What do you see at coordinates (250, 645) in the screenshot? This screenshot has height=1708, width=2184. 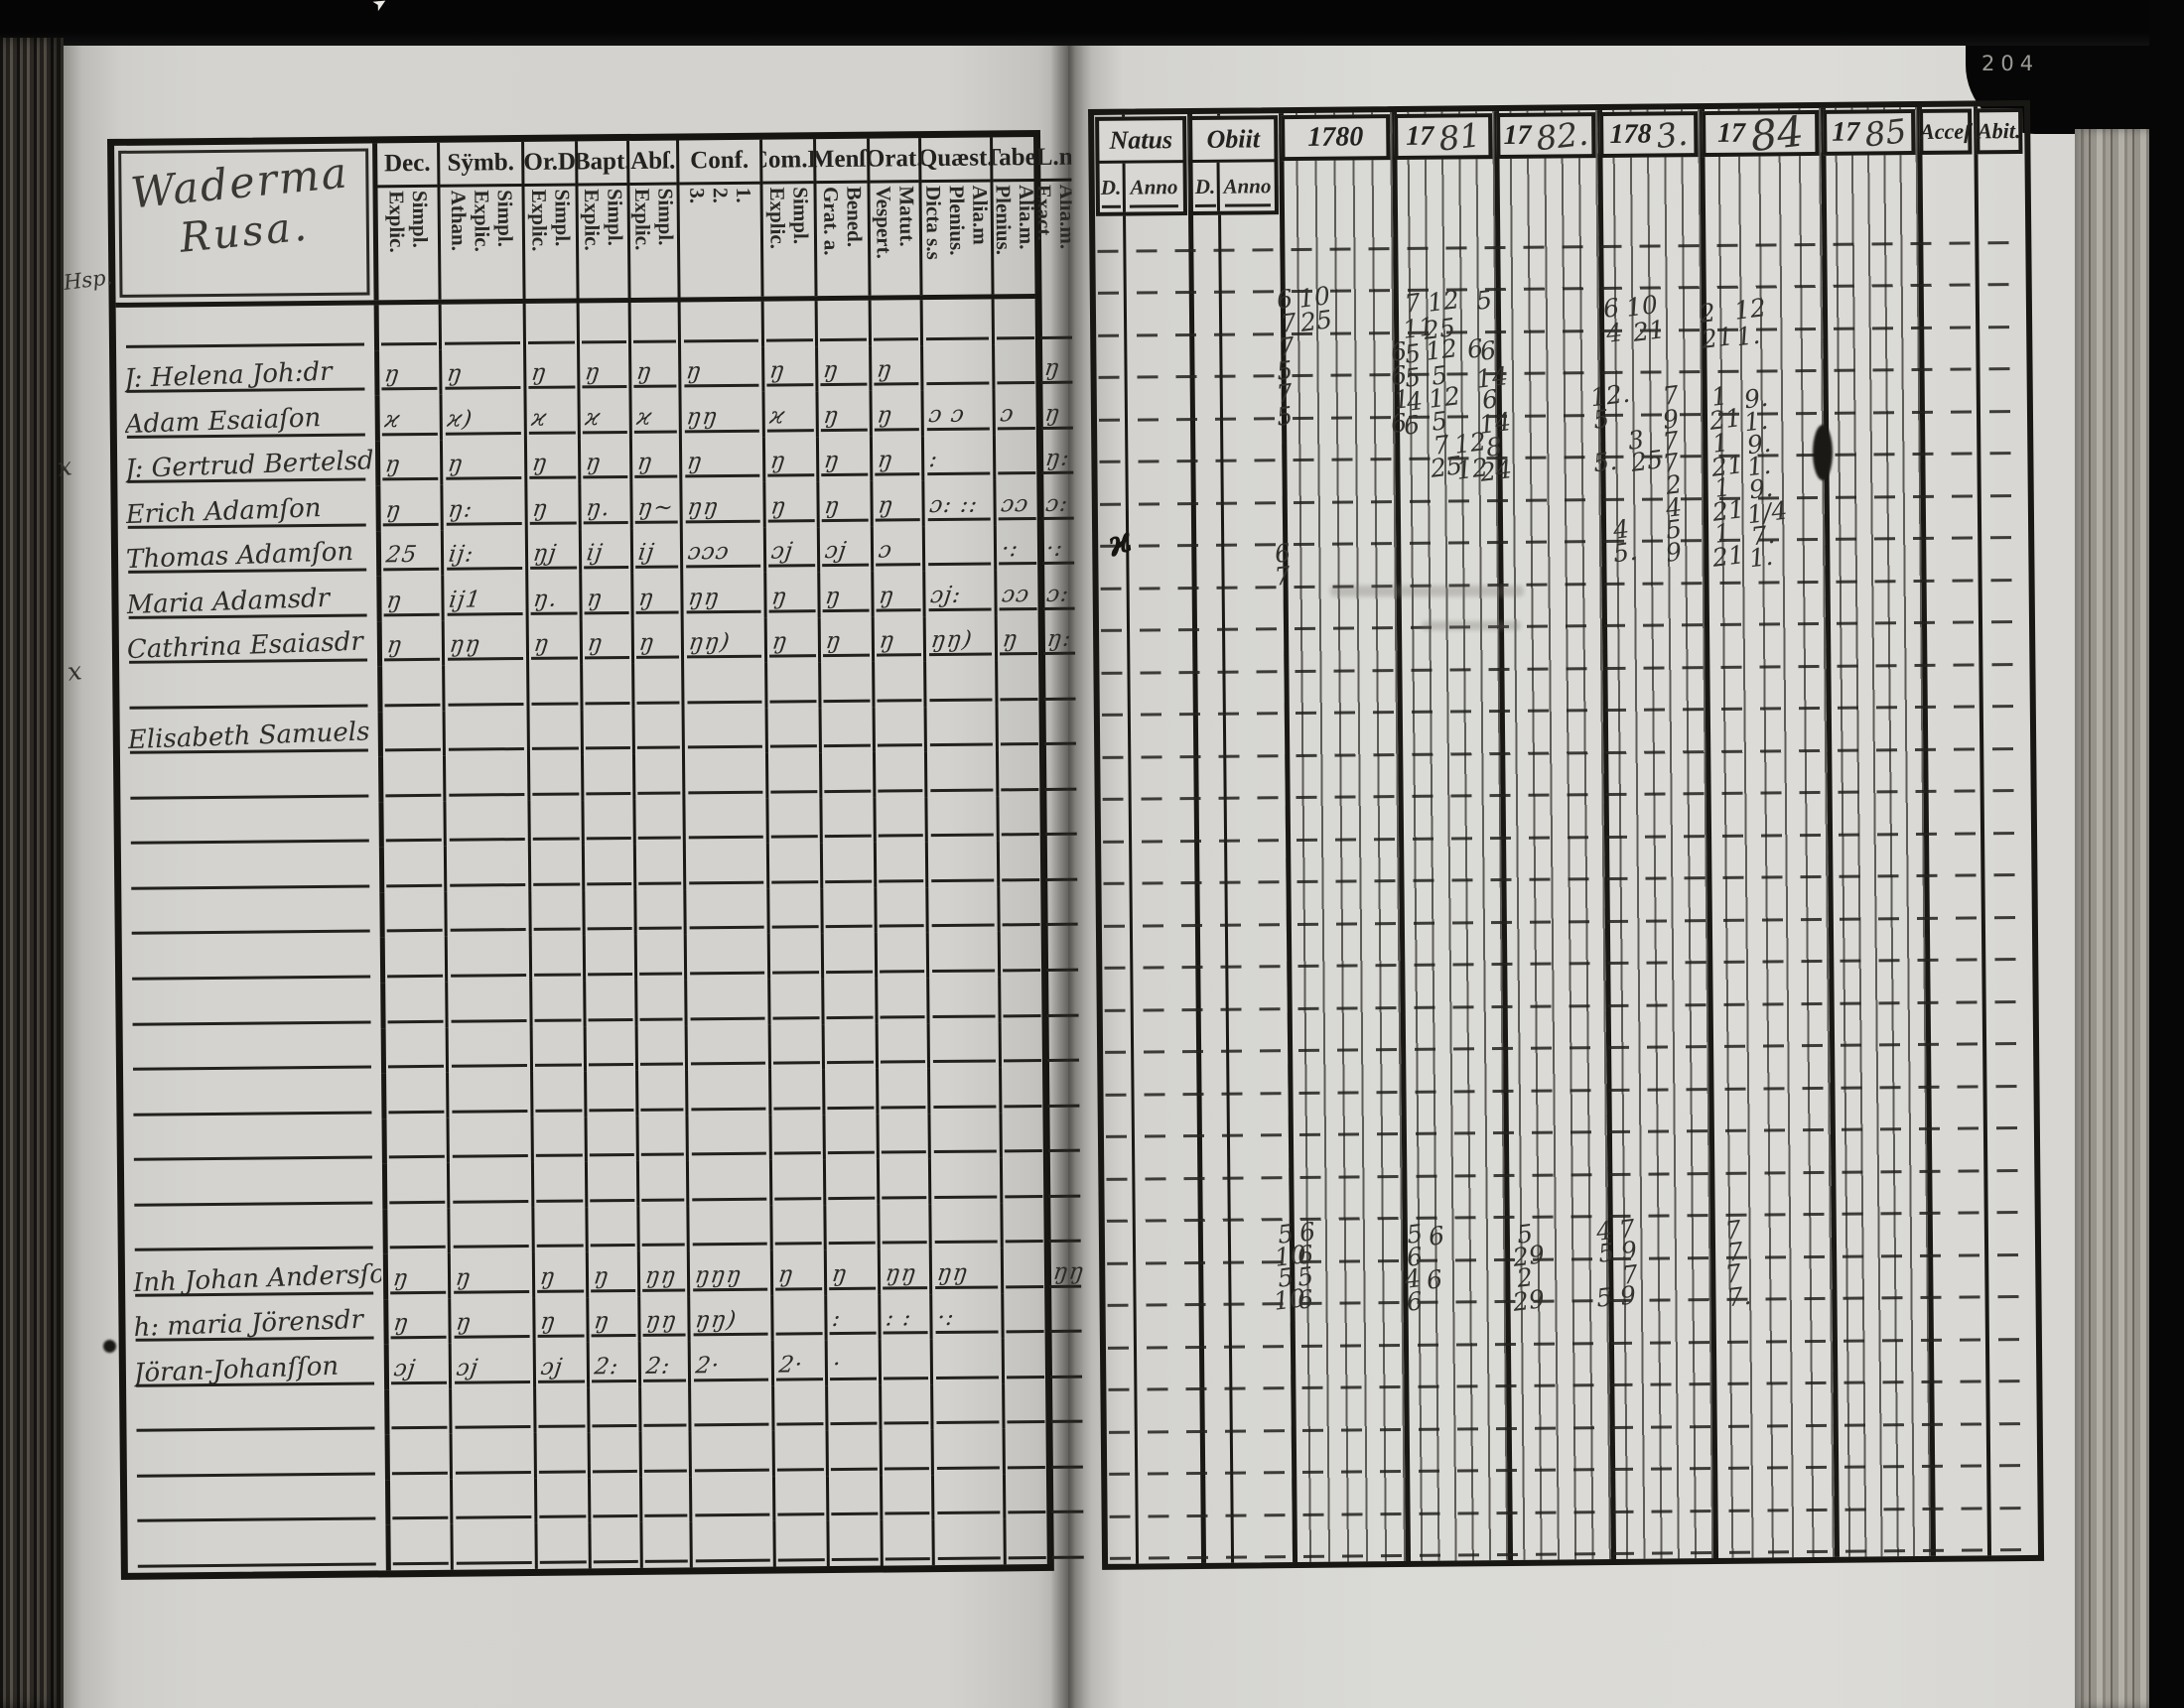 I see `person-name-cell: Cathrina Esaiasdr` at bounding box center [250, 645].